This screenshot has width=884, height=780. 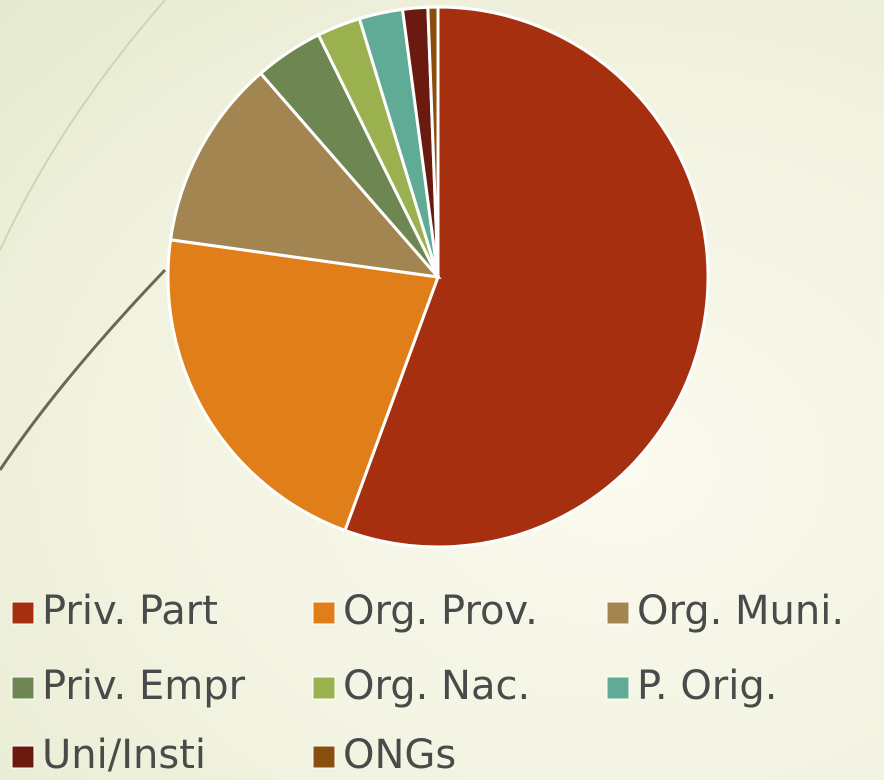 What do you see at coordinates (707, 686) in the screenshot?
I see `legend-label: P. Orig.` at bounding box center [707, 686].